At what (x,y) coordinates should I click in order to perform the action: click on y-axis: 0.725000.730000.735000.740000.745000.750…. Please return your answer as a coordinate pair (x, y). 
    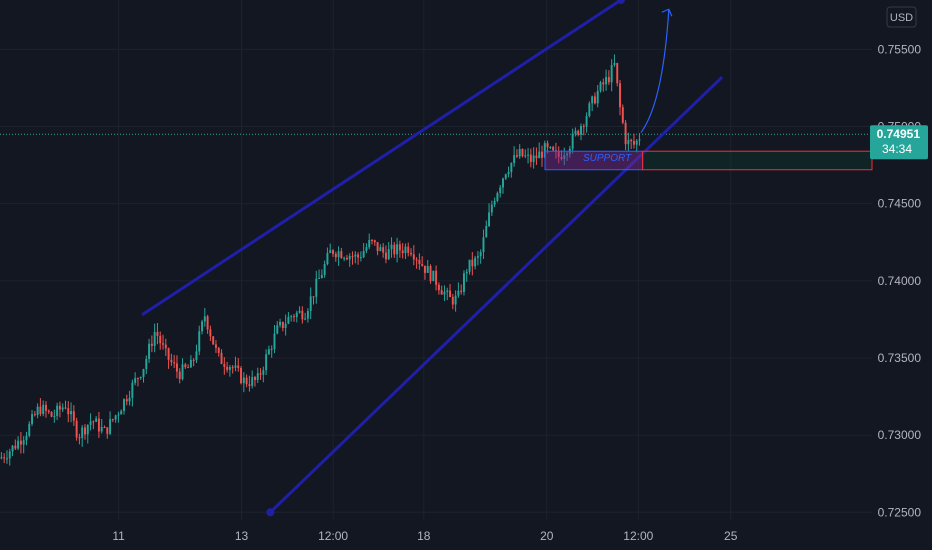
    Looking at the image, I should click on (899, 280).